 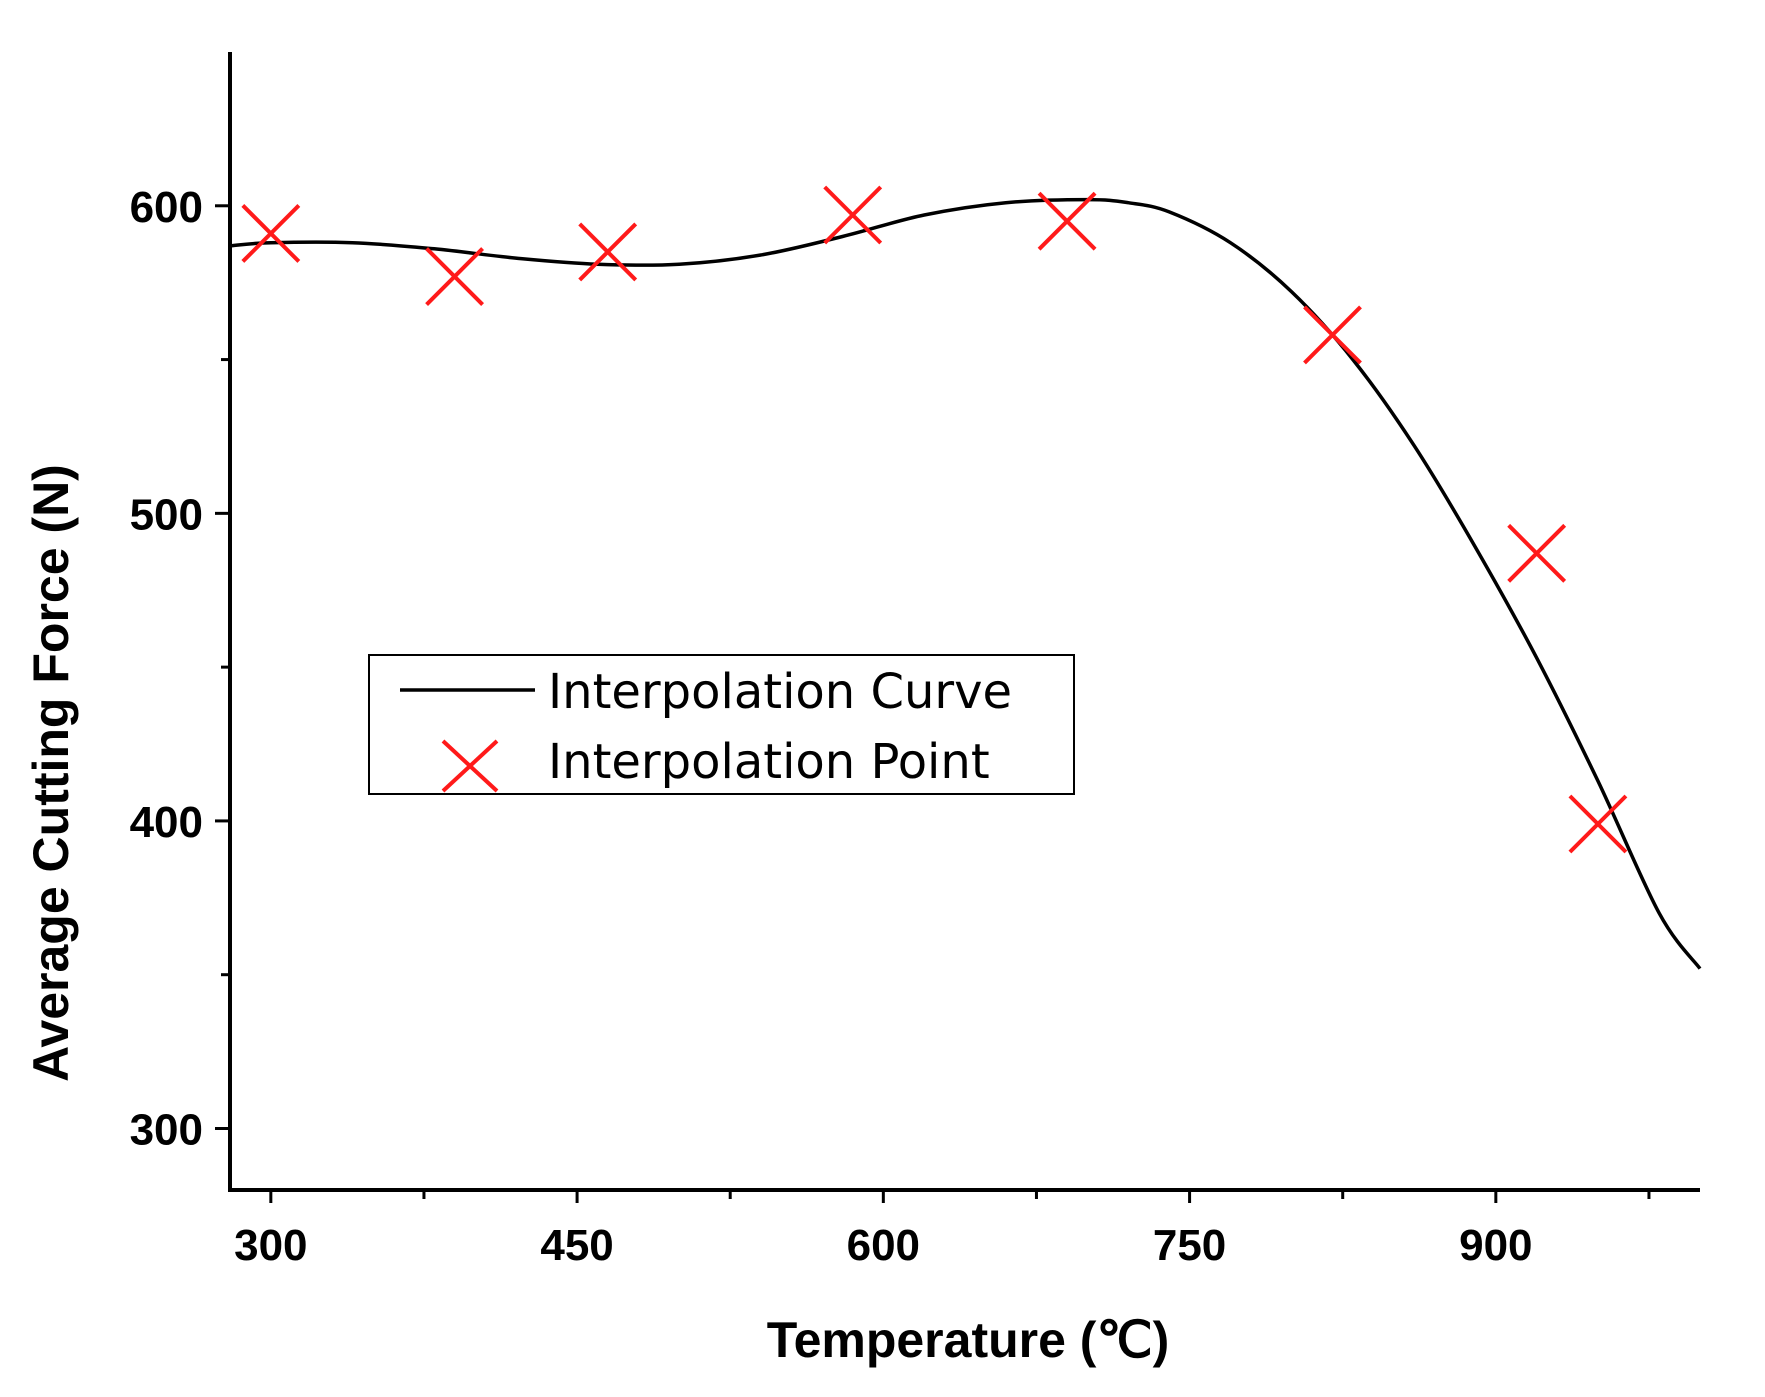 What do you see at coordinates (769, 762) in the screenshot?
I see `legend-label-points: Interpolation Point` at bounding box center [769, 762].